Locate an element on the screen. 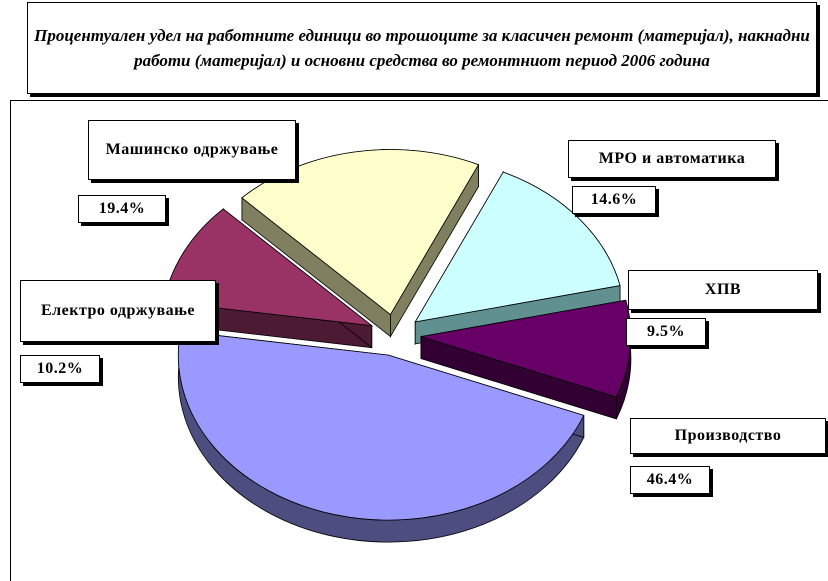 The width and height of the screenshot is (828, 581). value-label: 14.6% is located at coordinates (614, 200).